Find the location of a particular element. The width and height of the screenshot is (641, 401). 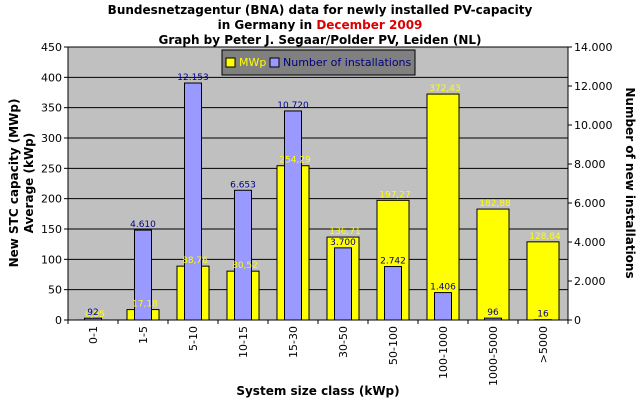

left-tick-label-50: 50 is located at coordinates (55, 290).